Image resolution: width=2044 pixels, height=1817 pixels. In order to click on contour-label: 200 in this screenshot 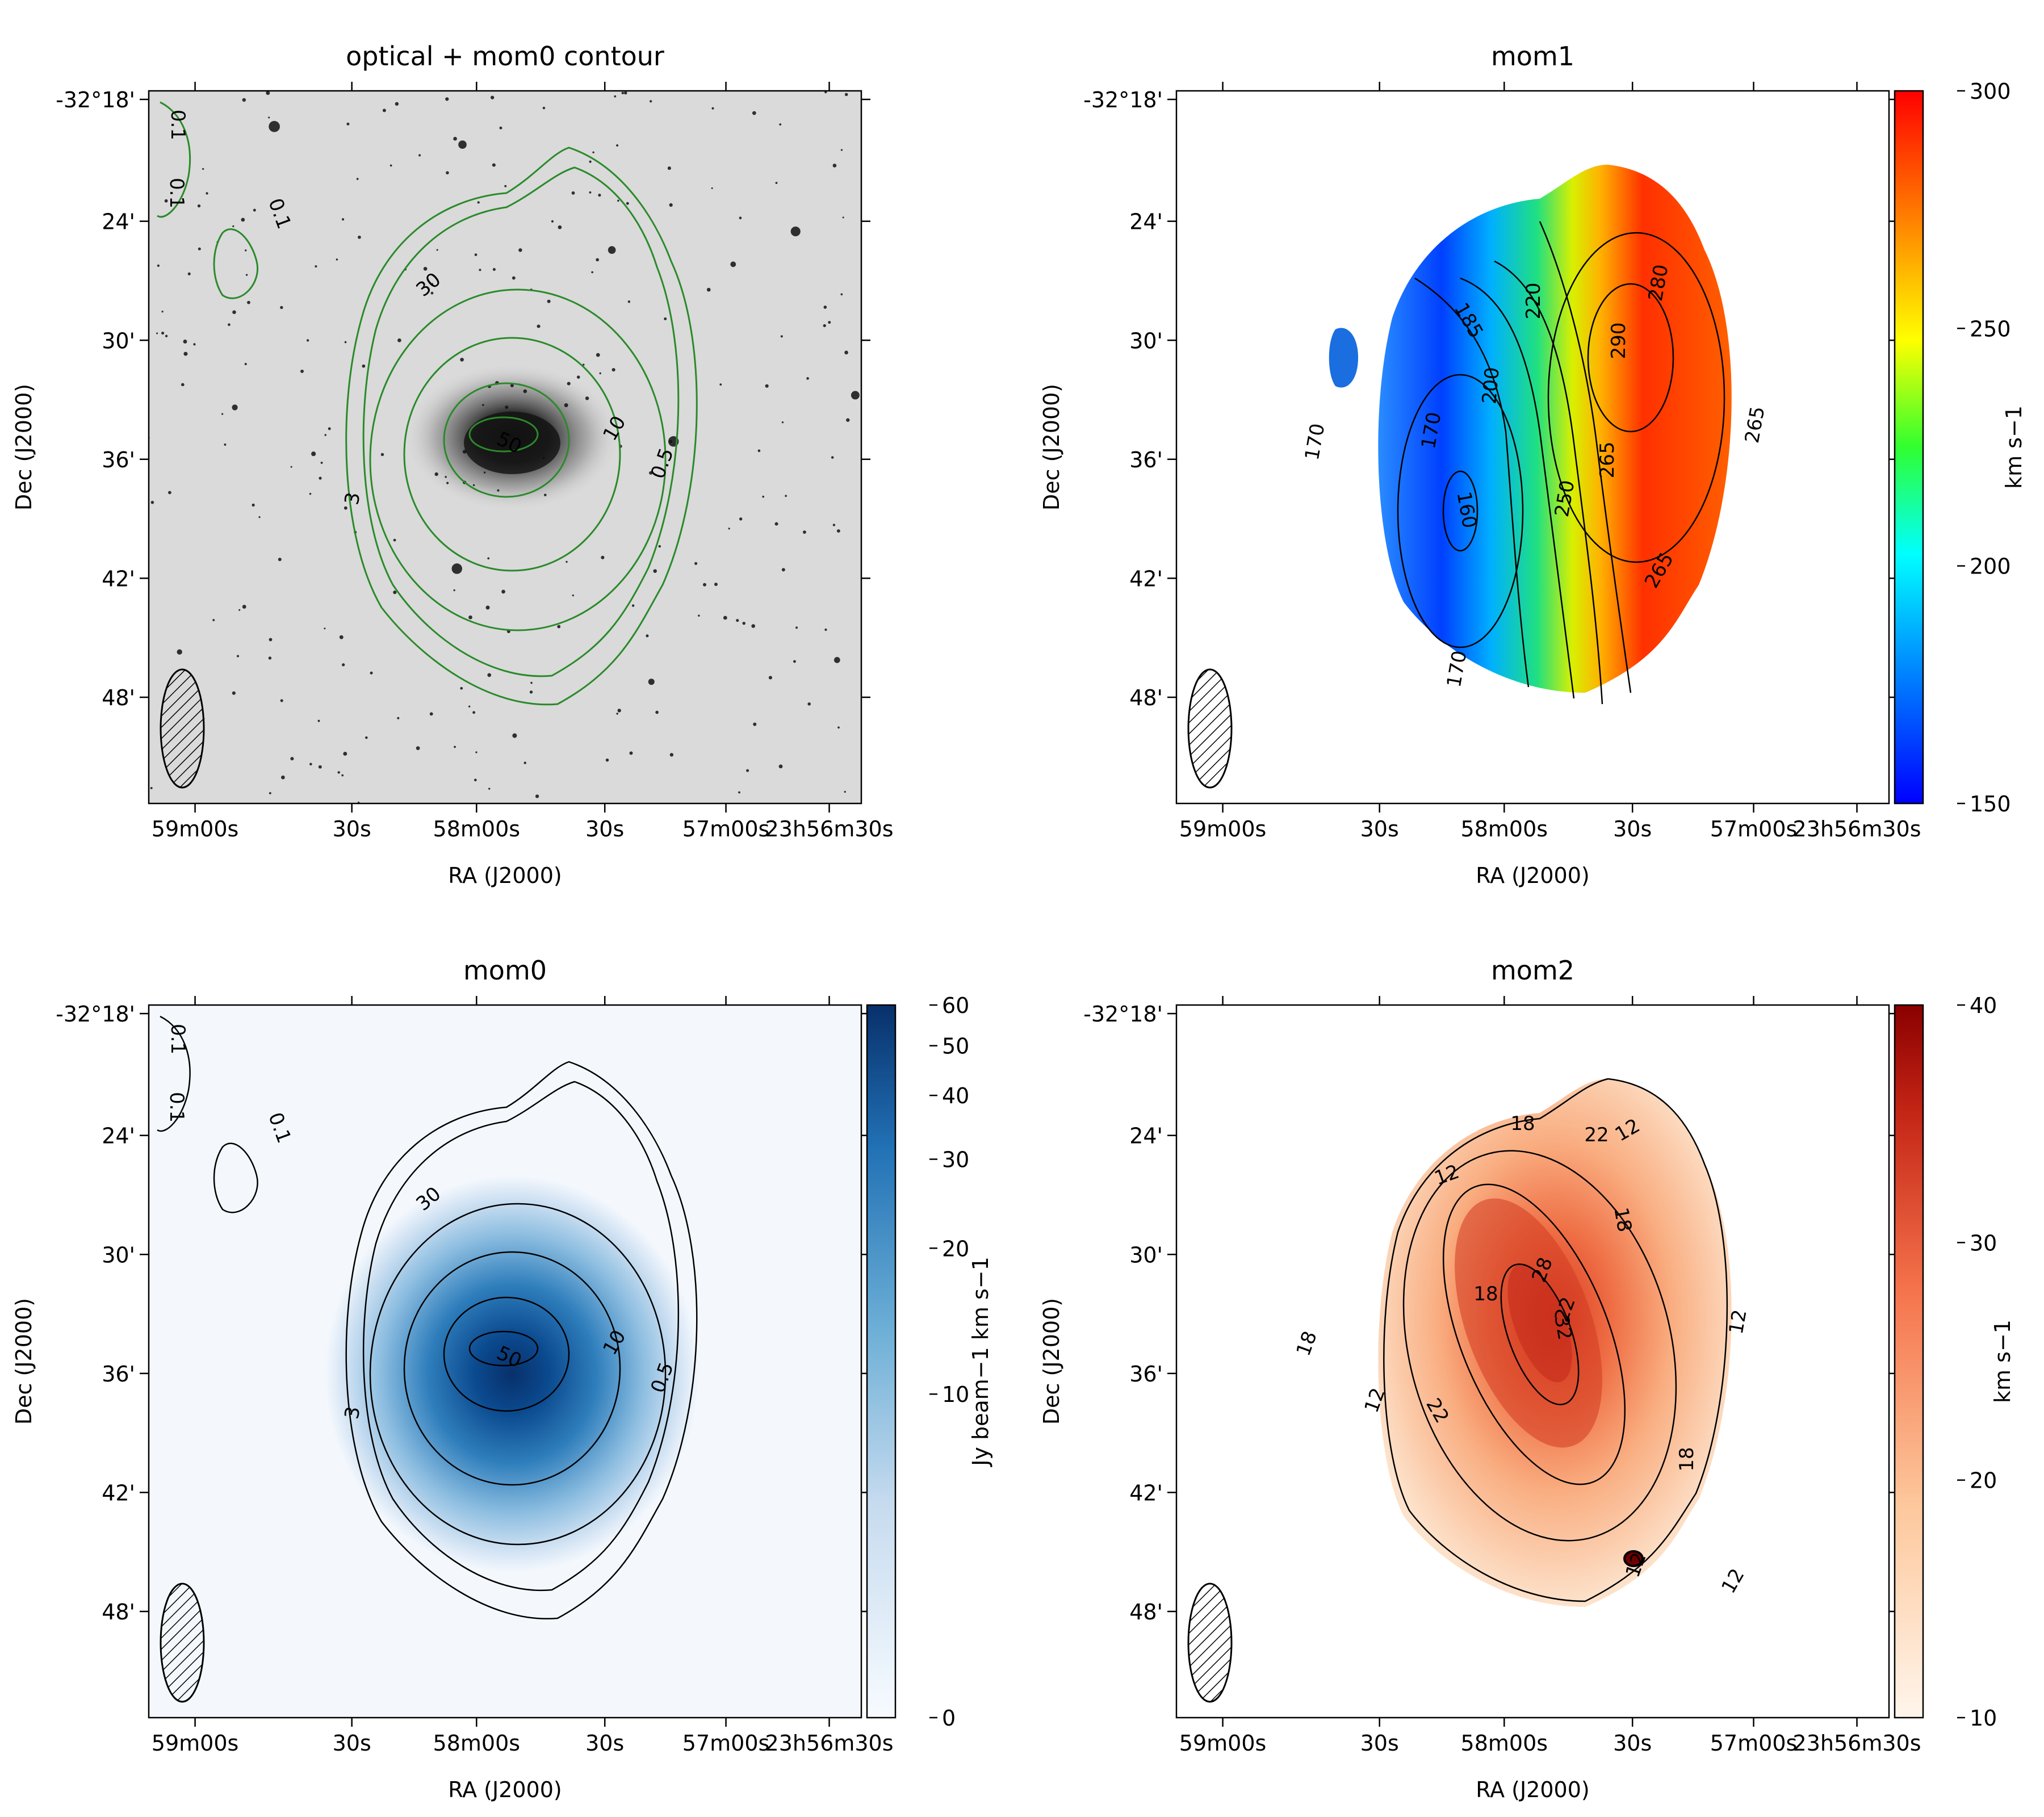, I will do `click(1491, 386)`.